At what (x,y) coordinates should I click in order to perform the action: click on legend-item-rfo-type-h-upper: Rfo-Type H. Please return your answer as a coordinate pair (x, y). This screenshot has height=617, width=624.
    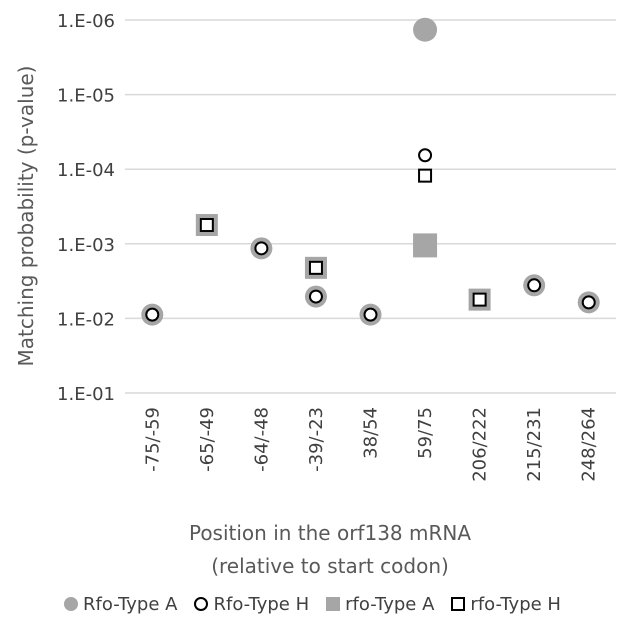
    Looking at the image, I should click on (251, 604).